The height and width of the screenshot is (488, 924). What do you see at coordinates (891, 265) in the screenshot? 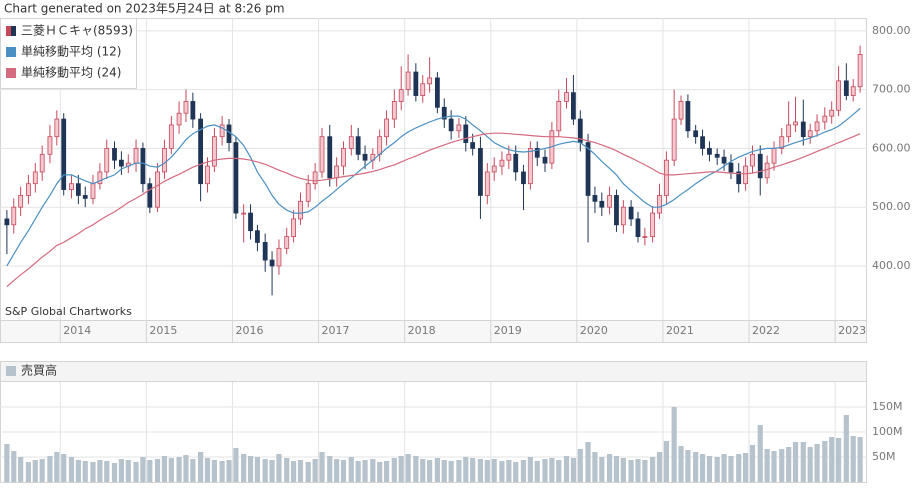
I see `y-tick-label: 400.00` at bounding box center [891, 265].